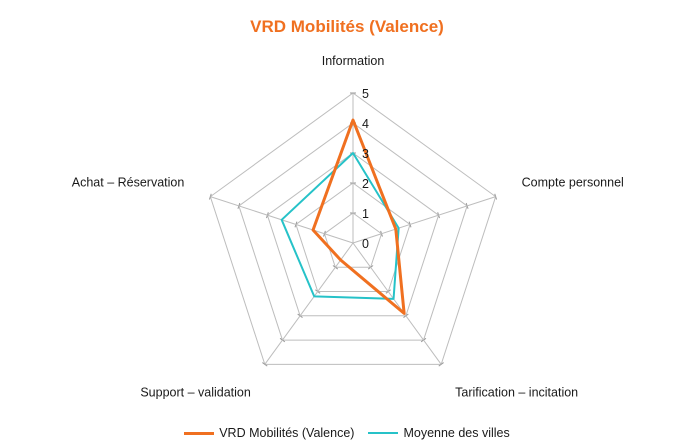 The height and width of the screenshot is (446, 694). Describe the element at coordinates (383, 433) in the screenshot. I see `legend-swatch-moyenne` at that location.